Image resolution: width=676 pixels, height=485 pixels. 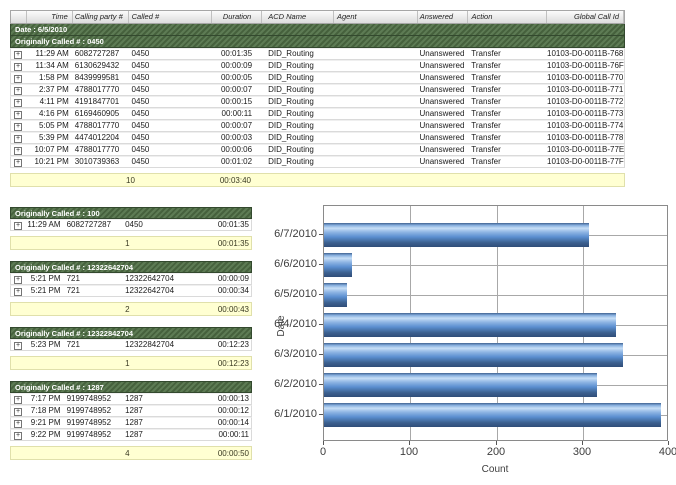 I want to click on called-cell: 12322642704, so click(x=150, y=290).